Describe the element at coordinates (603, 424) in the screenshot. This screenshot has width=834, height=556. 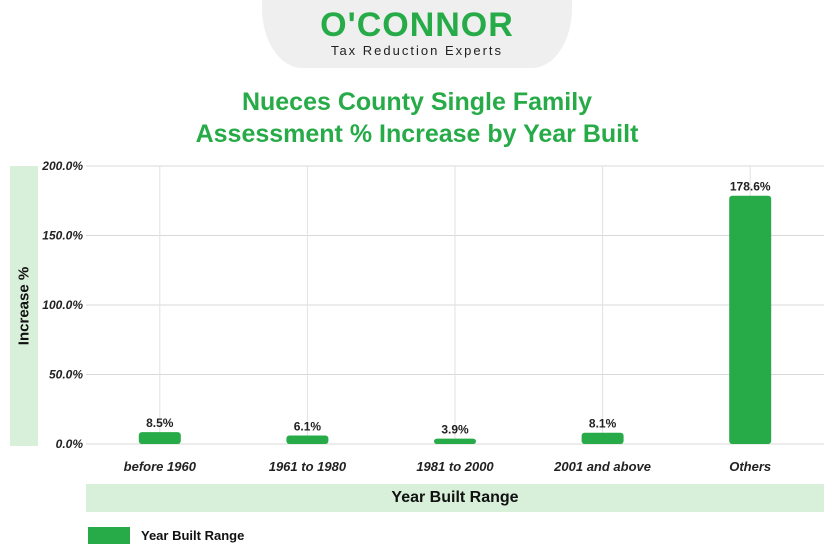
I see `data-label: 8.1%` at that location.